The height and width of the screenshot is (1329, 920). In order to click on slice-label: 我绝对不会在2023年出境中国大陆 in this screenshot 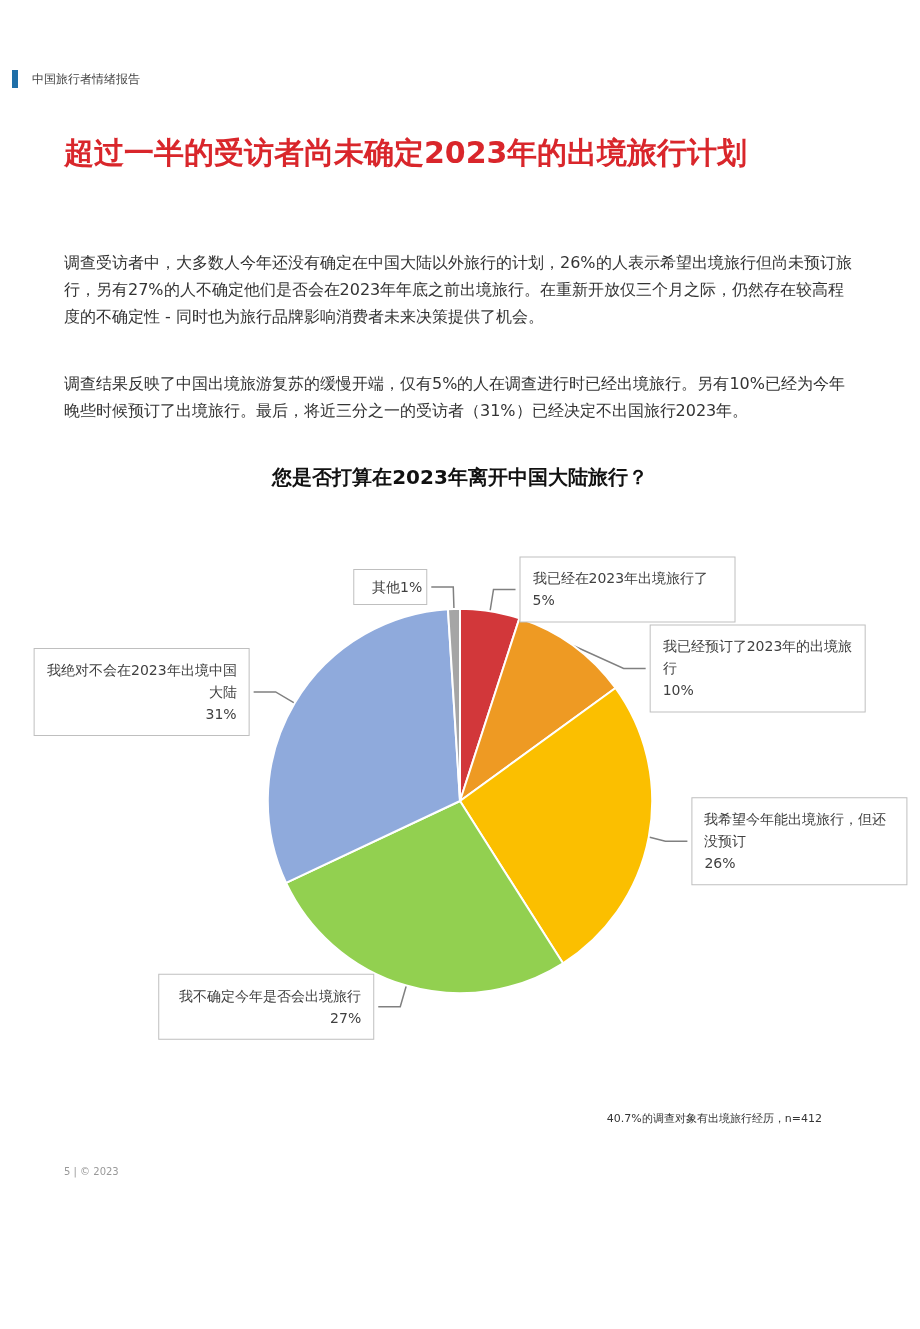, I will do `click(141, 680)`.